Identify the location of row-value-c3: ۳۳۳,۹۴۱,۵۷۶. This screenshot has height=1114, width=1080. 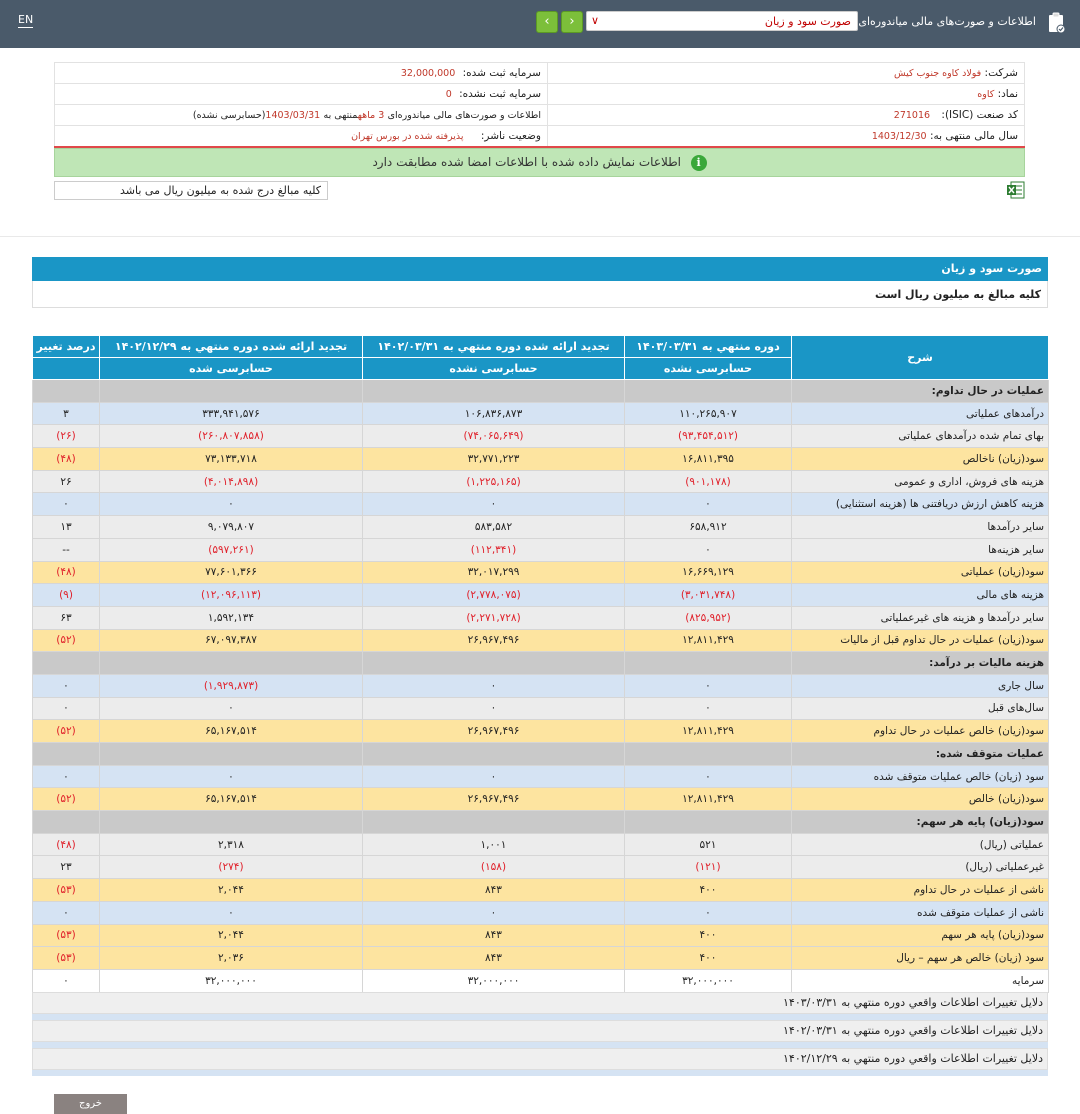
(231, 413).